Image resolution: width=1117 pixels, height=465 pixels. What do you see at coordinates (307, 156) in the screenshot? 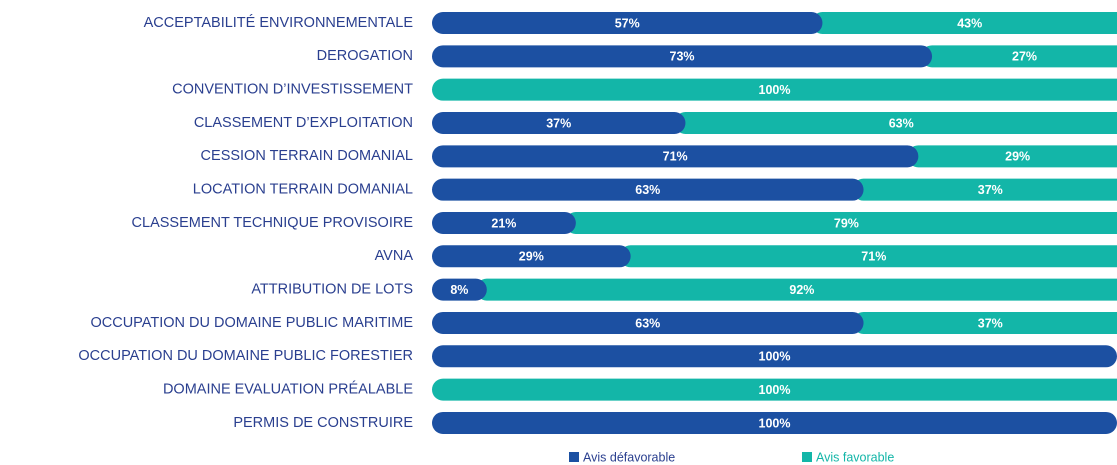
I see `category-label: CESSION TERRAIN DOMANIAL` at bounding box center [307, 156].